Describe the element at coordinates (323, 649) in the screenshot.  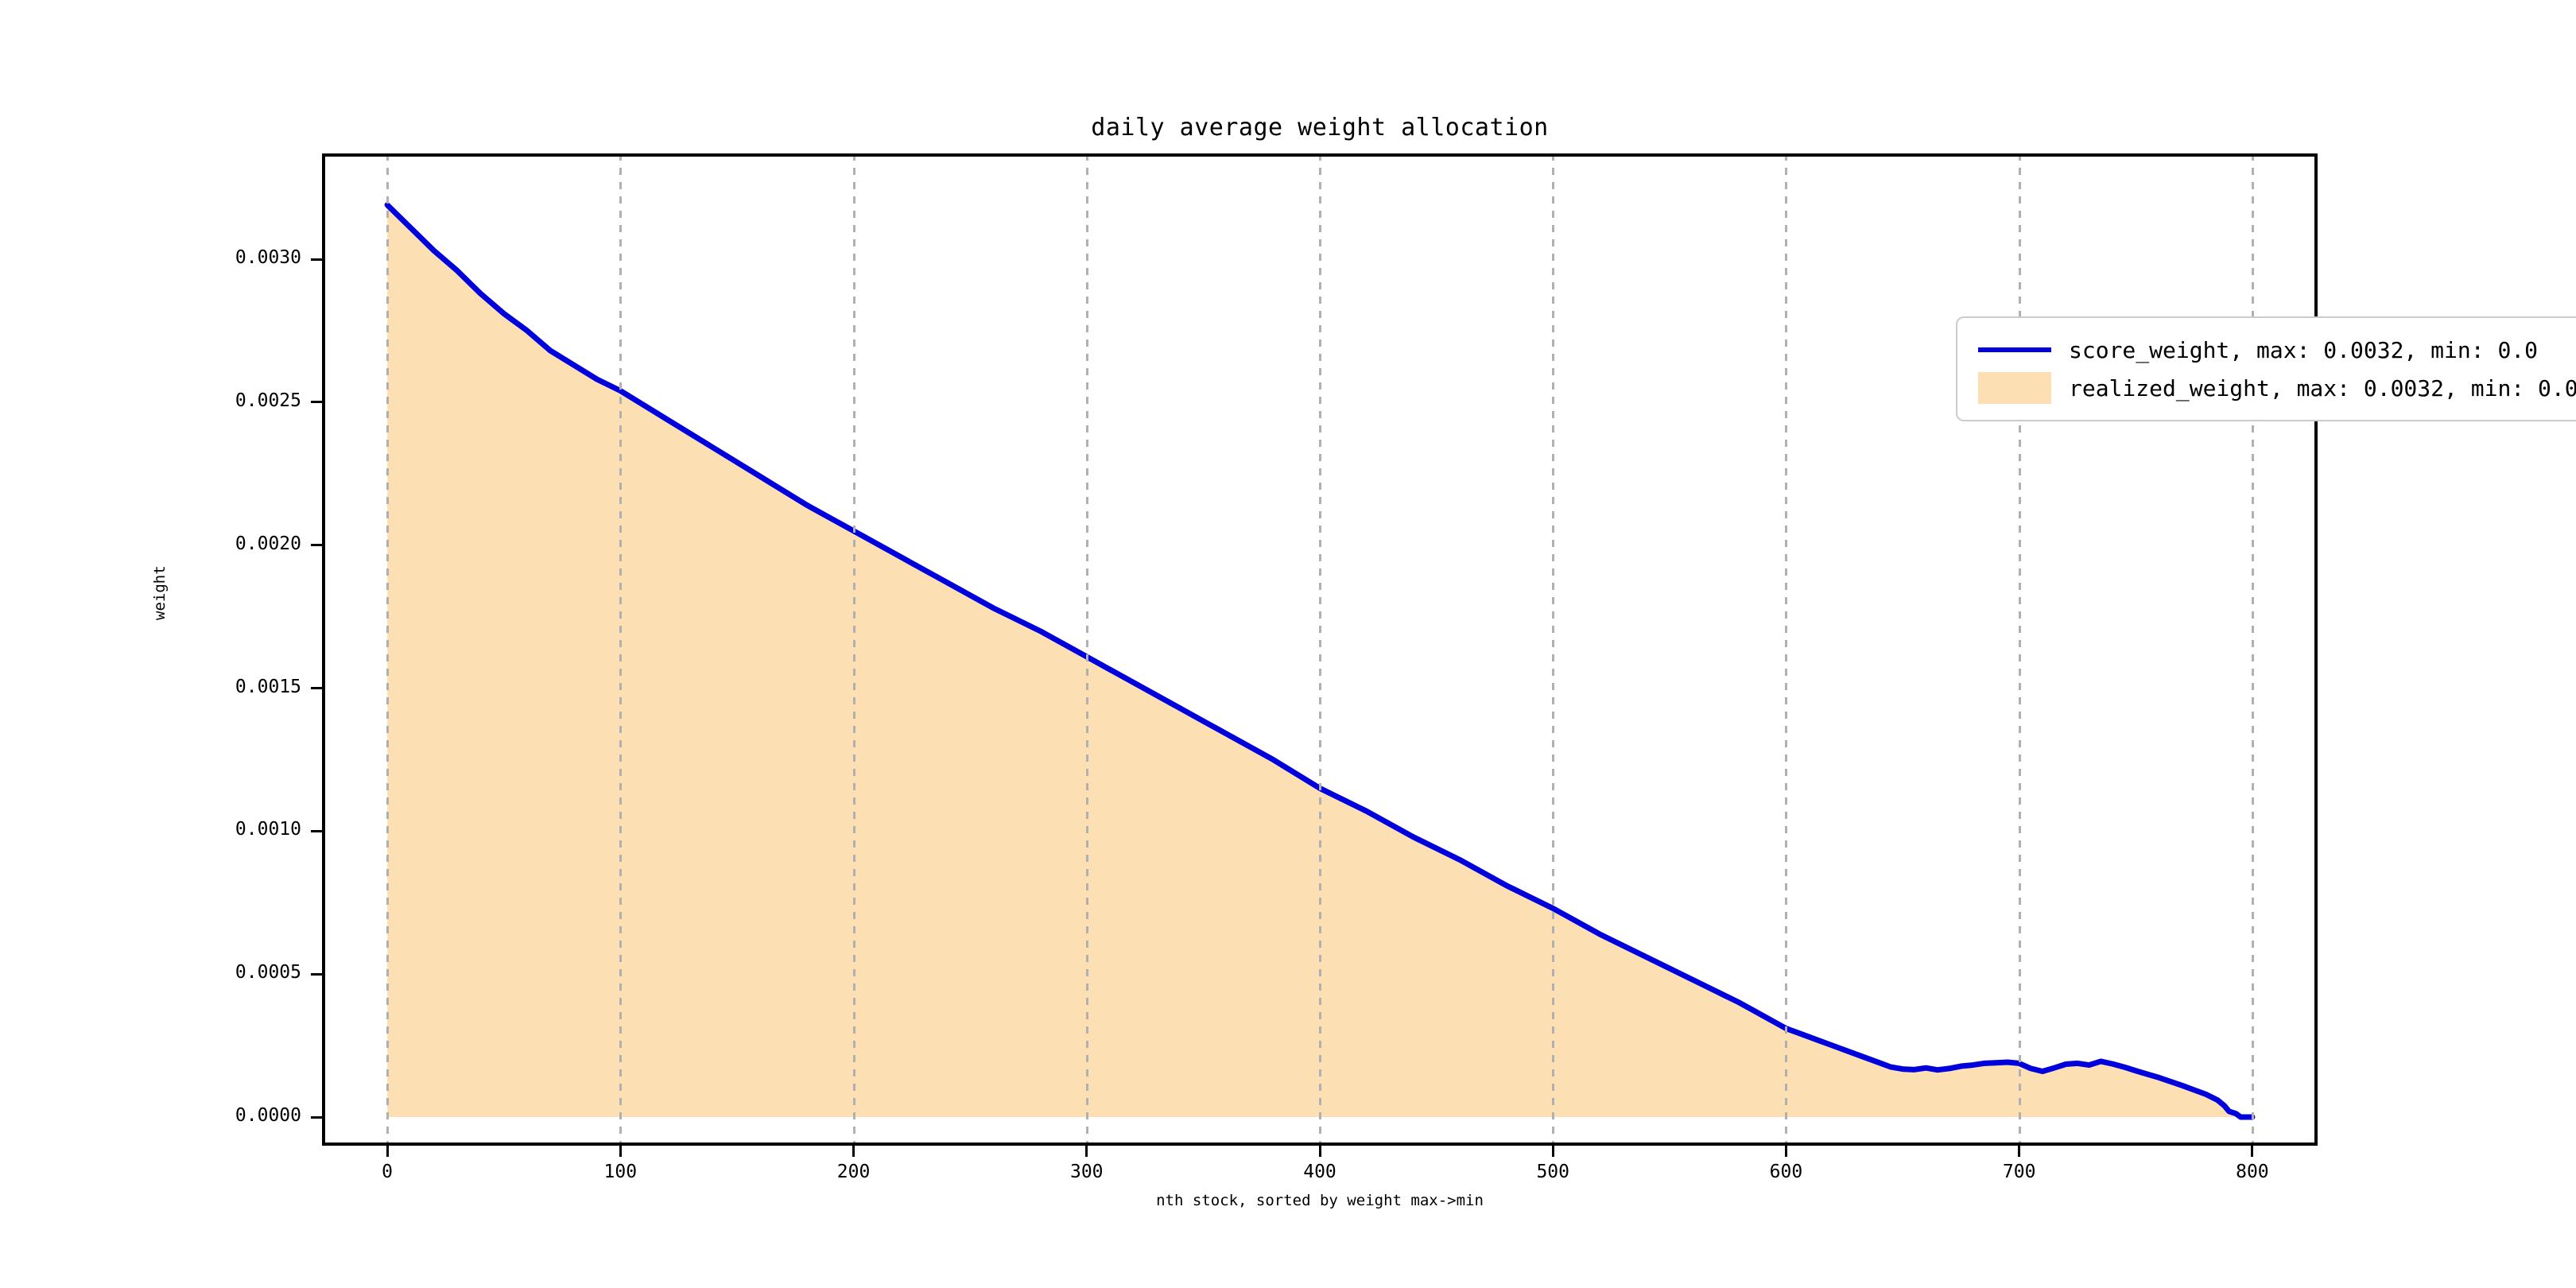
I see `axis-spine-left` at that location.